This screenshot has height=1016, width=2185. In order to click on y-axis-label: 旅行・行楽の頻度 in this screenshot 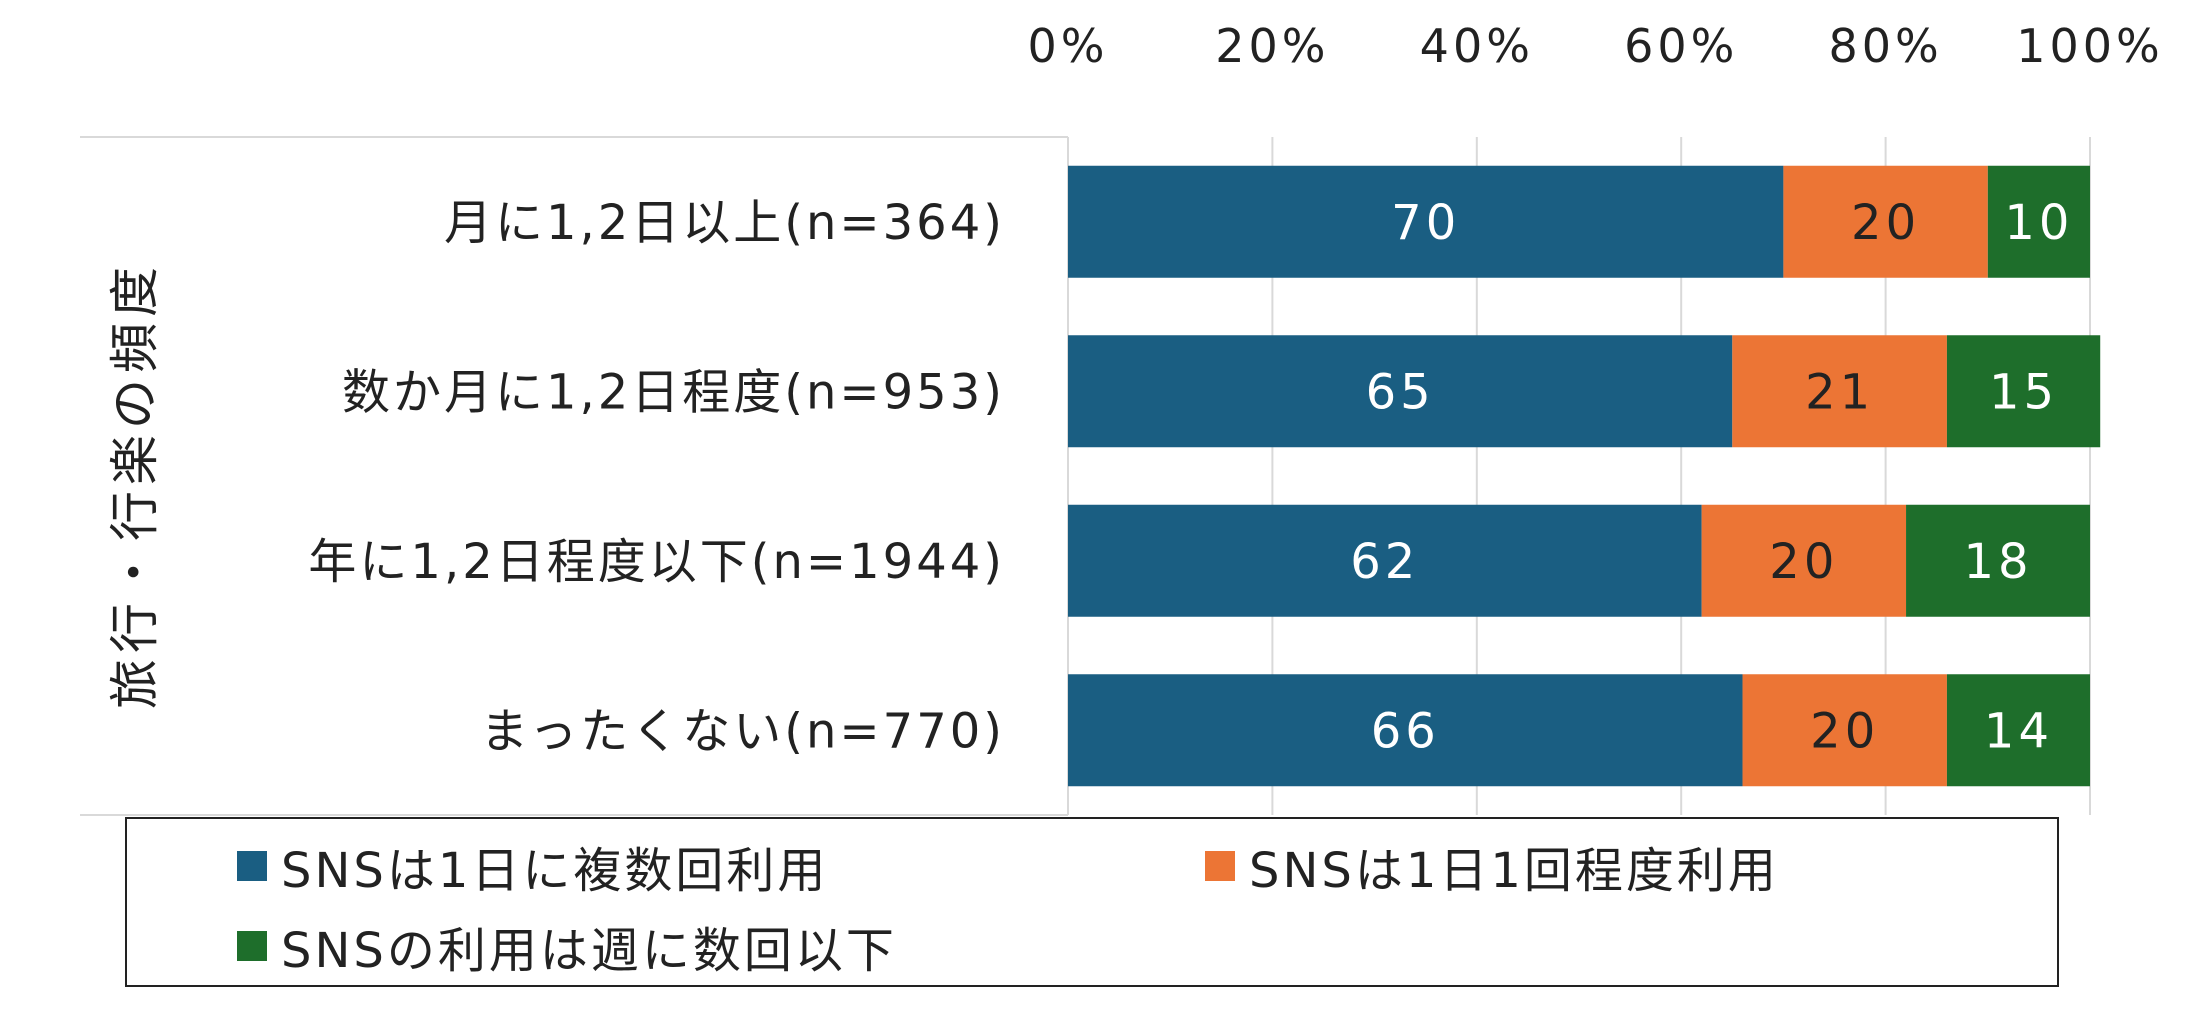, I will do `click(135, 485)`.